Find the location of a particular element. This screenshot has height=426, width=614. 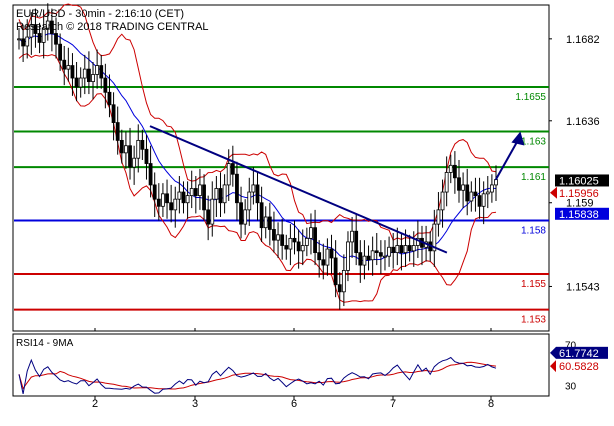

chart-title: EUR/USD - 30min - 2:16:10 (CET) is located at coordinates (100, 14).